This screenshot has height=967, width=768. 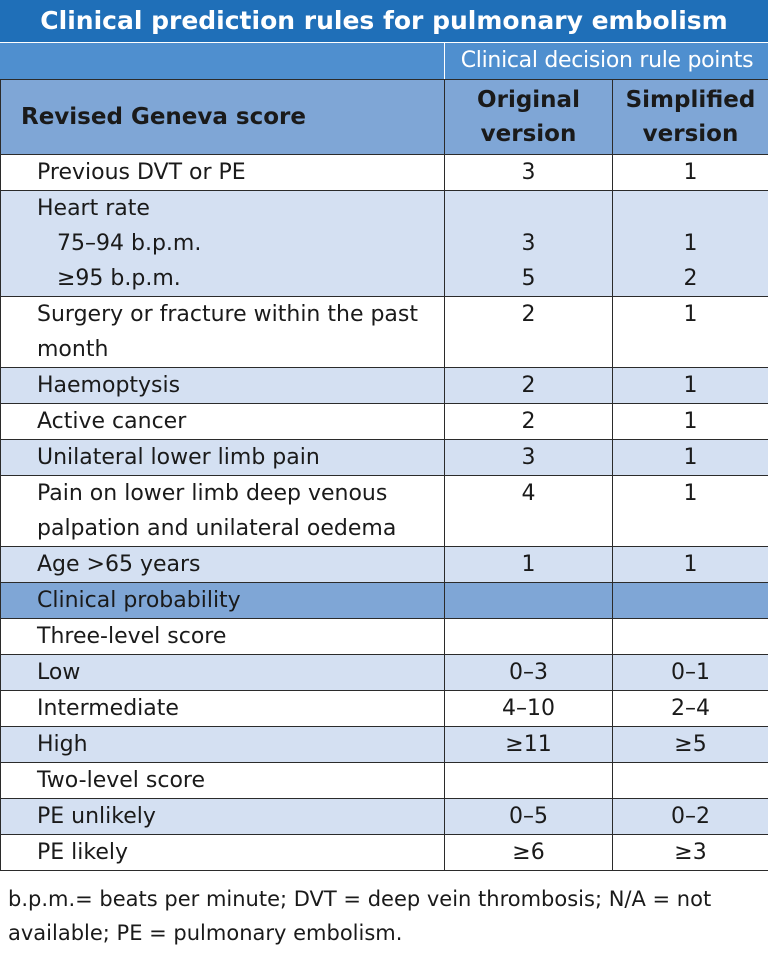 I want to click on row-label: Heart rate, so click(x=93, y=208).